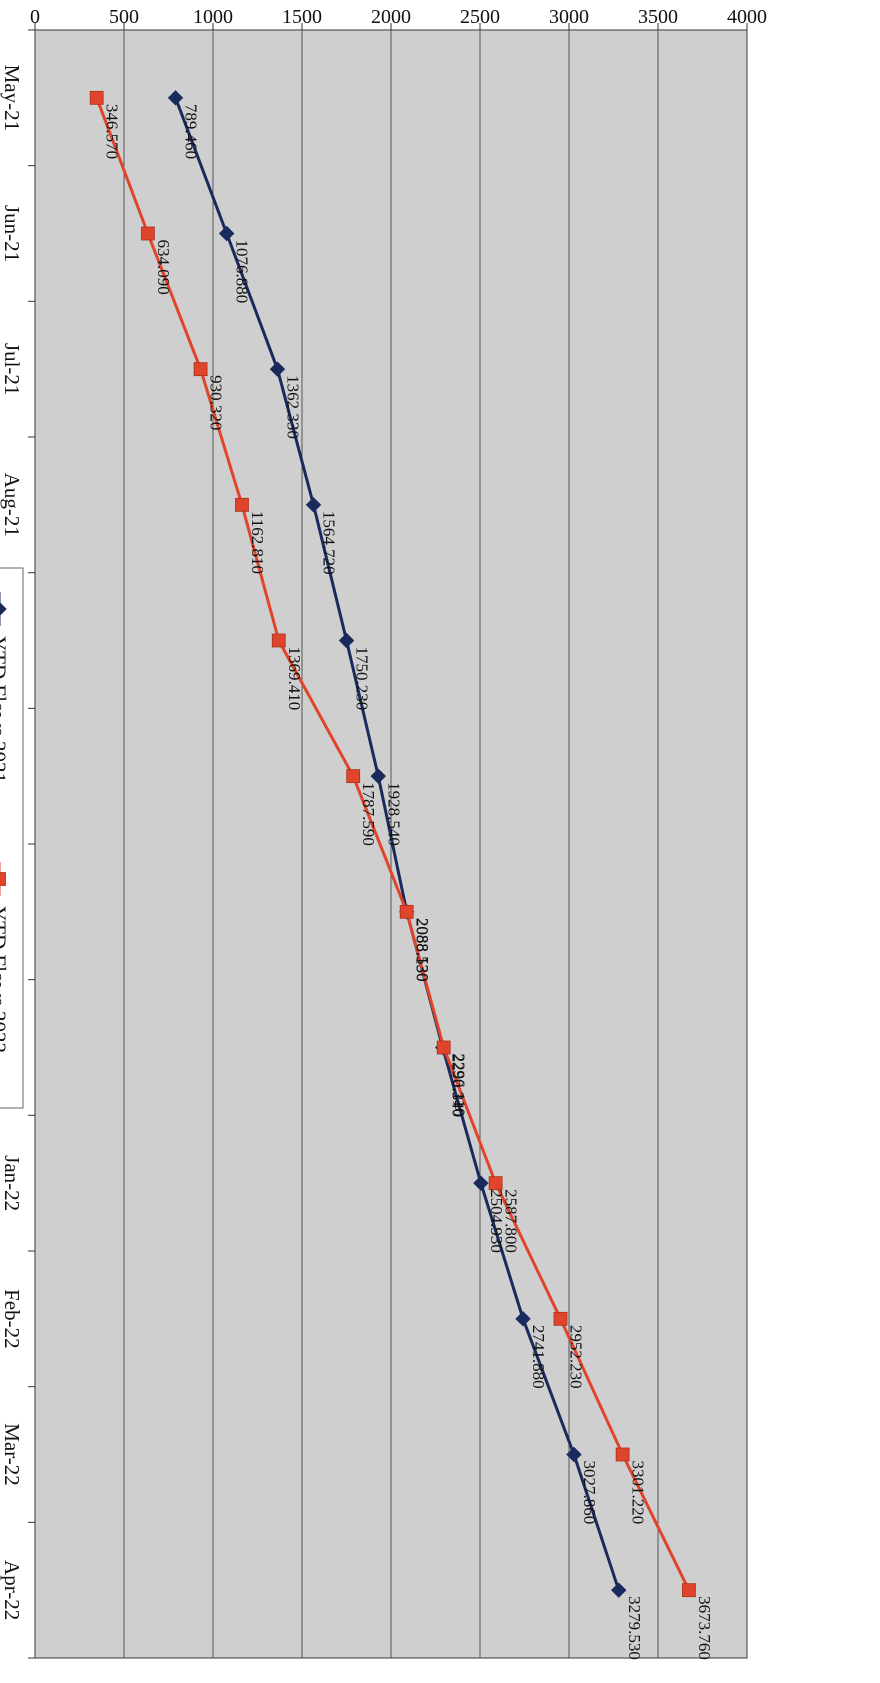 The image size is (880, 1683). I want to click on y-tick-label: 4000, so click(747, 17).